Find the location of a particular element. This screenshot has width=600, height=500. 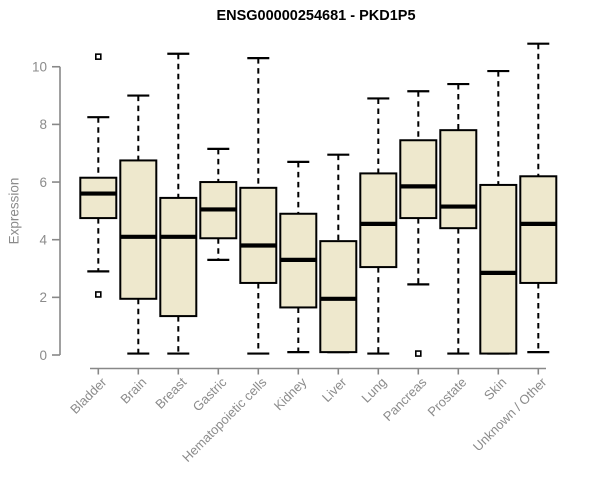

box-prostate is located at coordinates (458, 218).